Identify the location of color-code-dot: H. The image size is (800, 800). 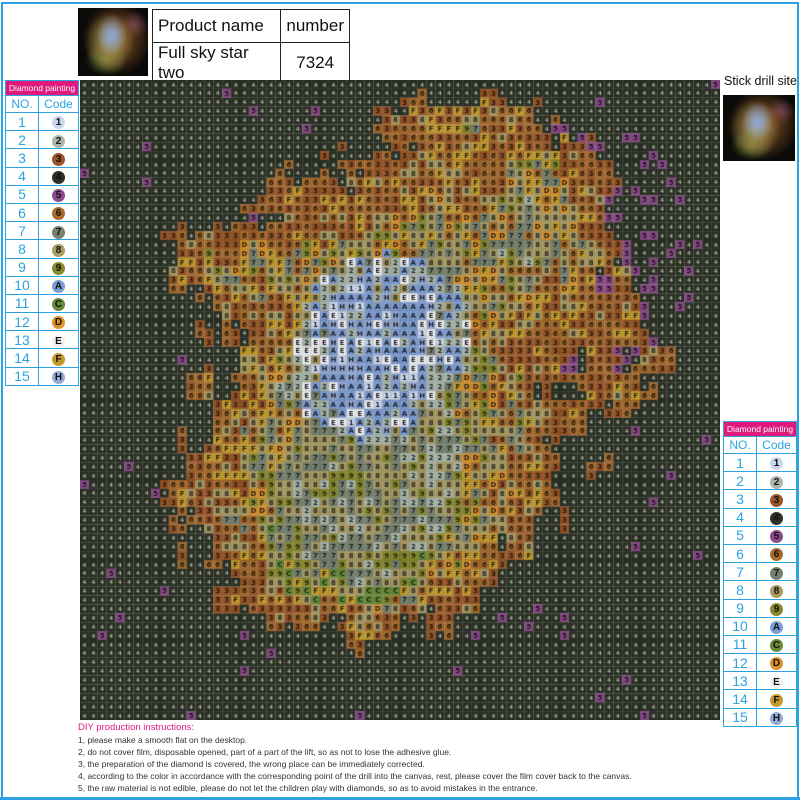
(776, 719).